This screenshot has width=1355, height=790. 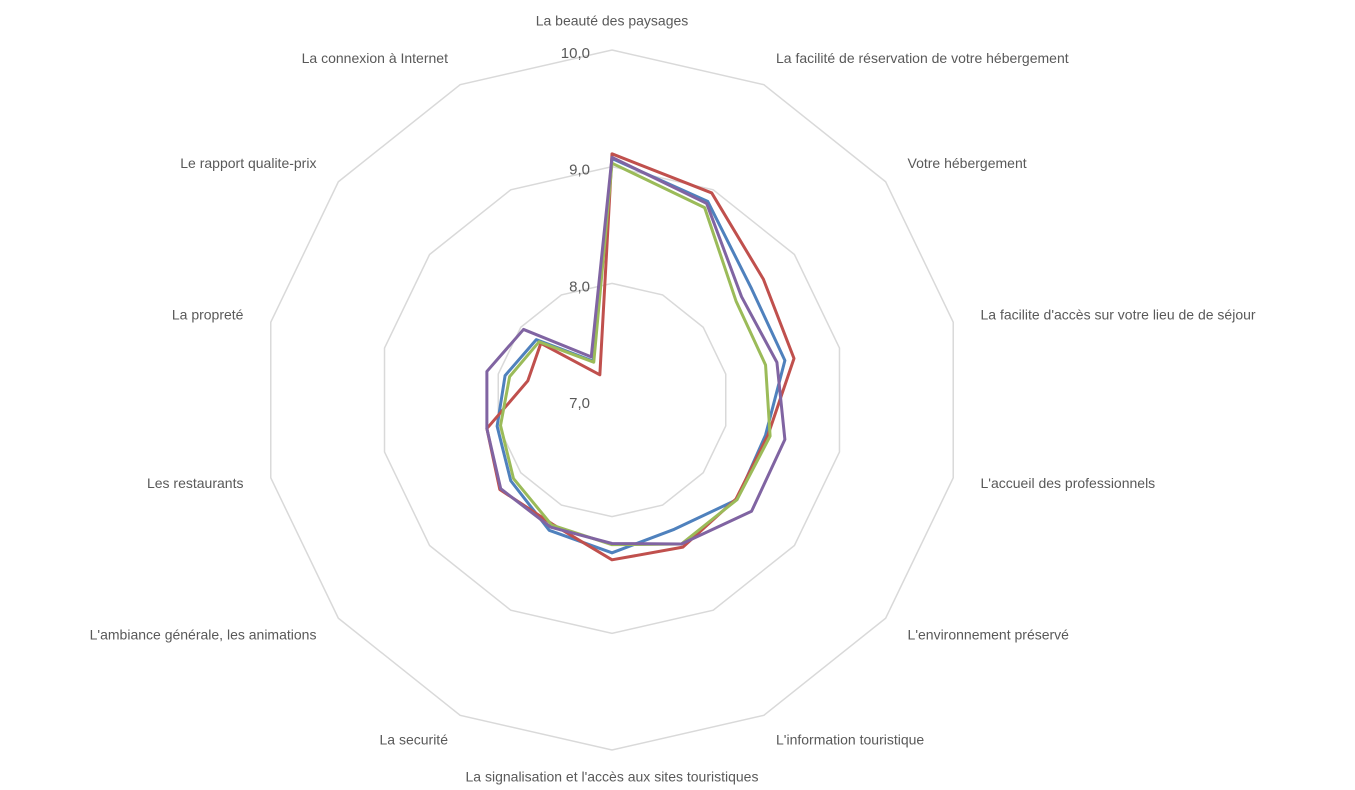 What do you see at coordinates (575, 53) in the screenshot?
I see `r-tick-label: 10,0` at bounding box center [575, 53].